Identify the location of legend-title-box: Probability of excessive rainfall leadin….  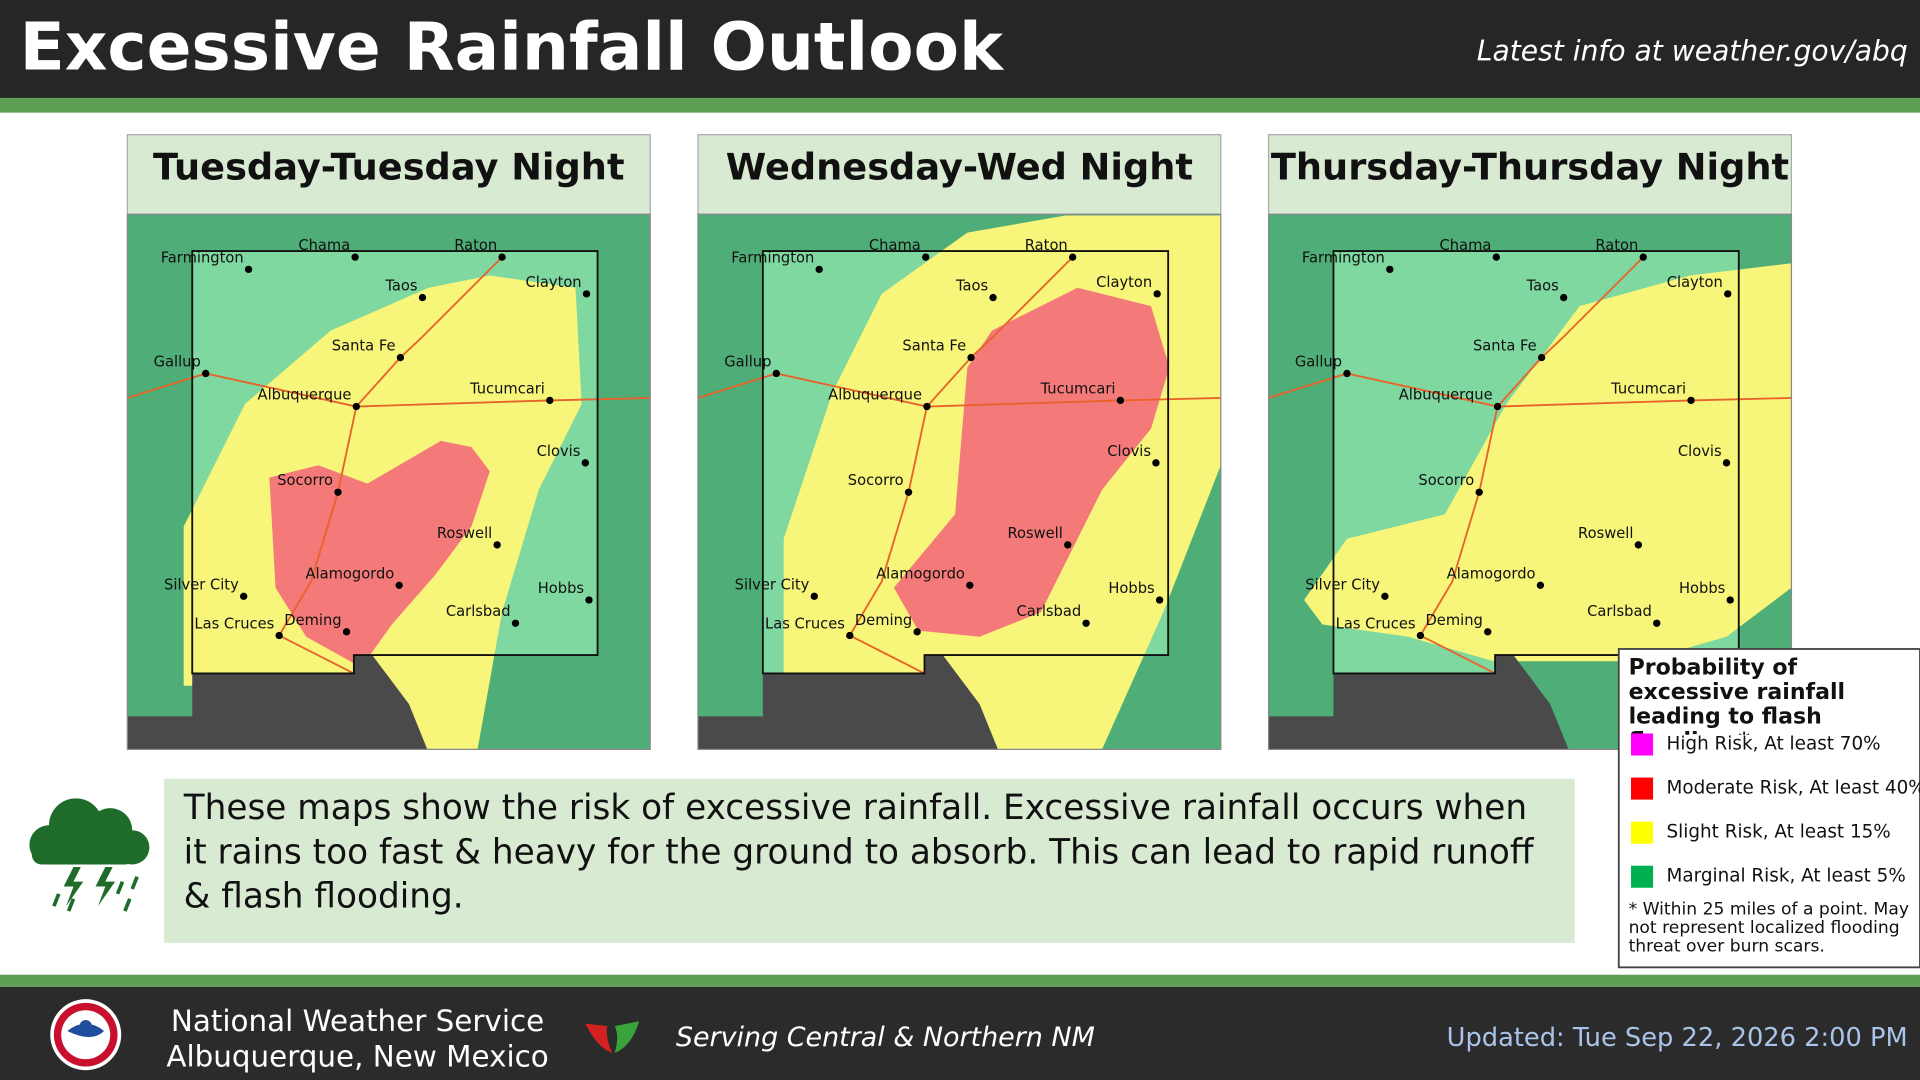
(1737, 695).